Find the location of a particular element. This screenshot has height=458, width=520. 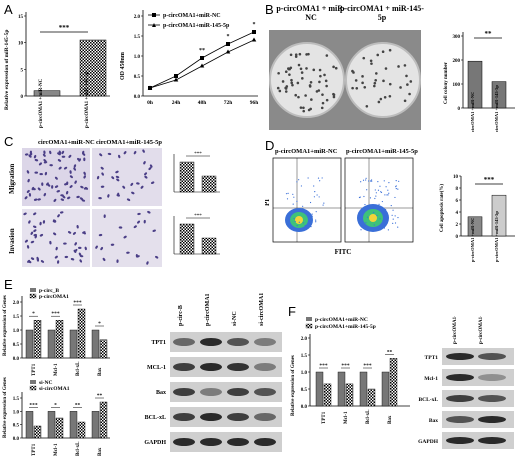

panel-label-c: C is located at coordinates (9, 141).